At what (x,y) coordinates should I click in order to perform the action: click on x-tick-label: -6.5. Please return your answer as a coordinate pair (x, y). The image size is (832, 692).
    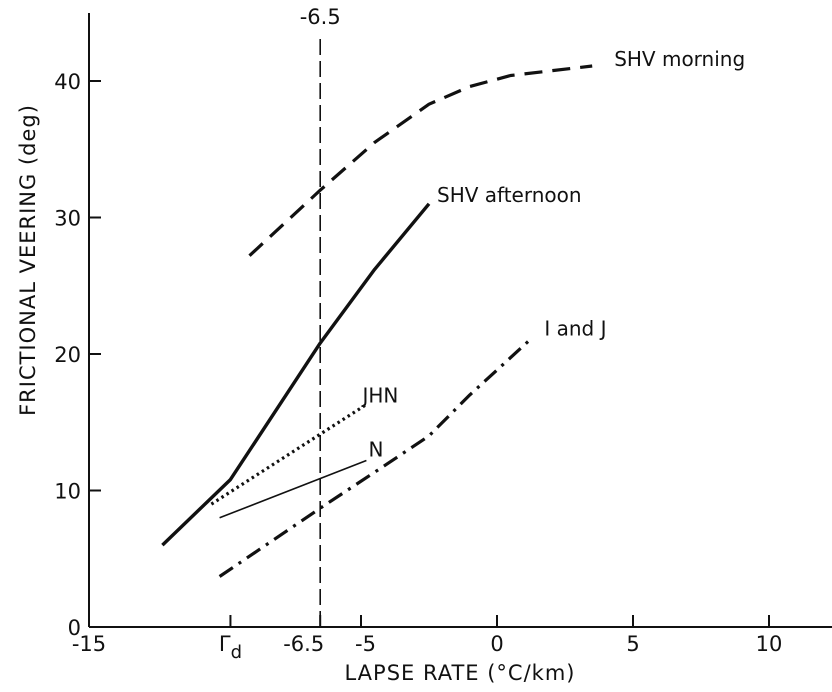
    Looking at the image, I should click on (303, 644).